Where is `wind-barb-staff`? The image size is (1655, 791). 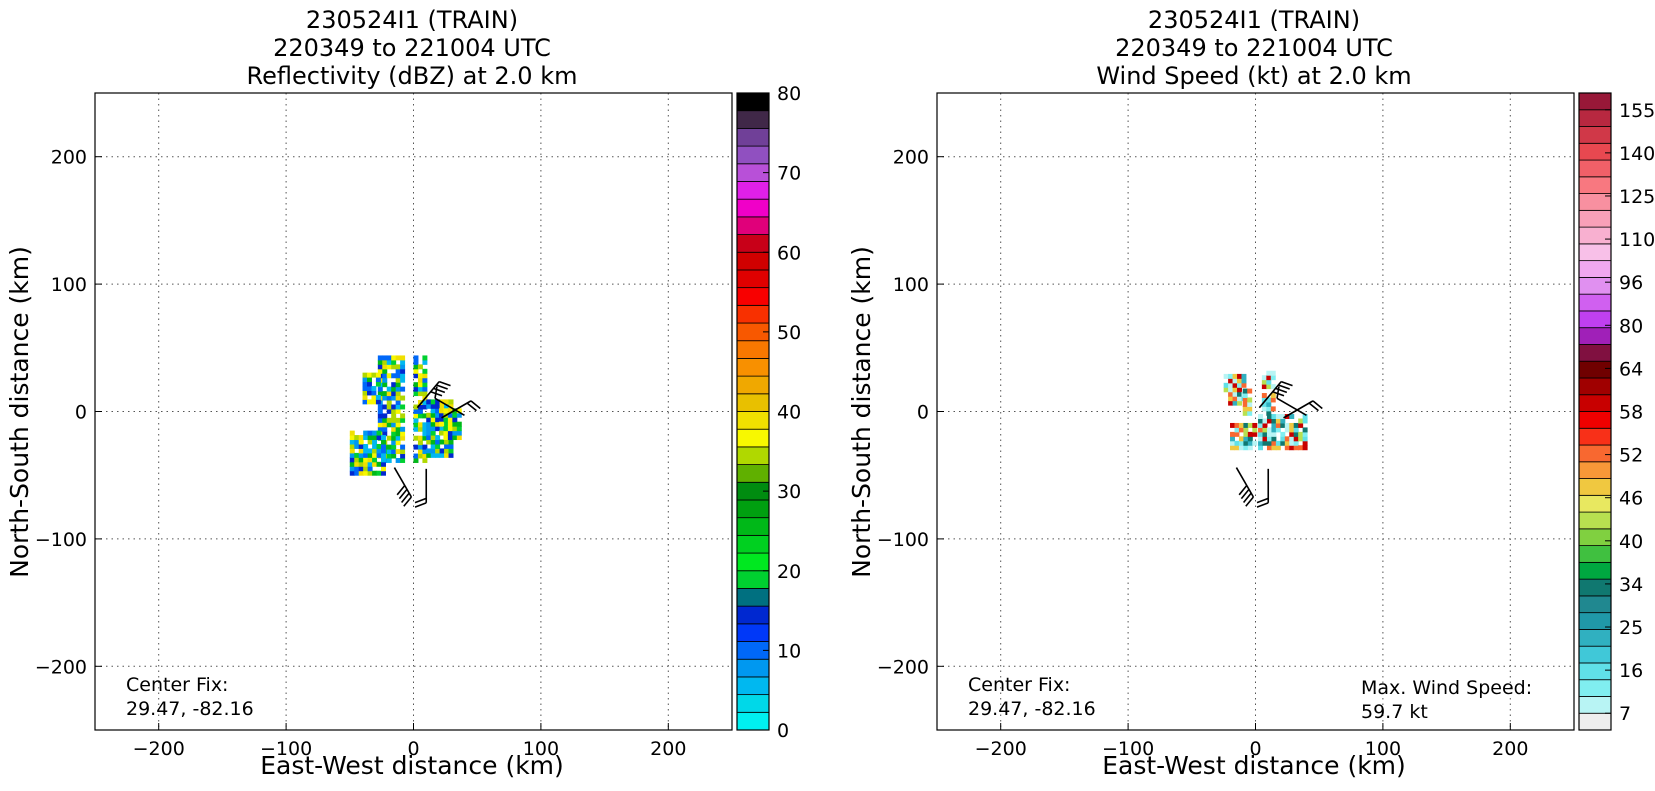
wind-barb-staff is located at coordinates (403, 482).